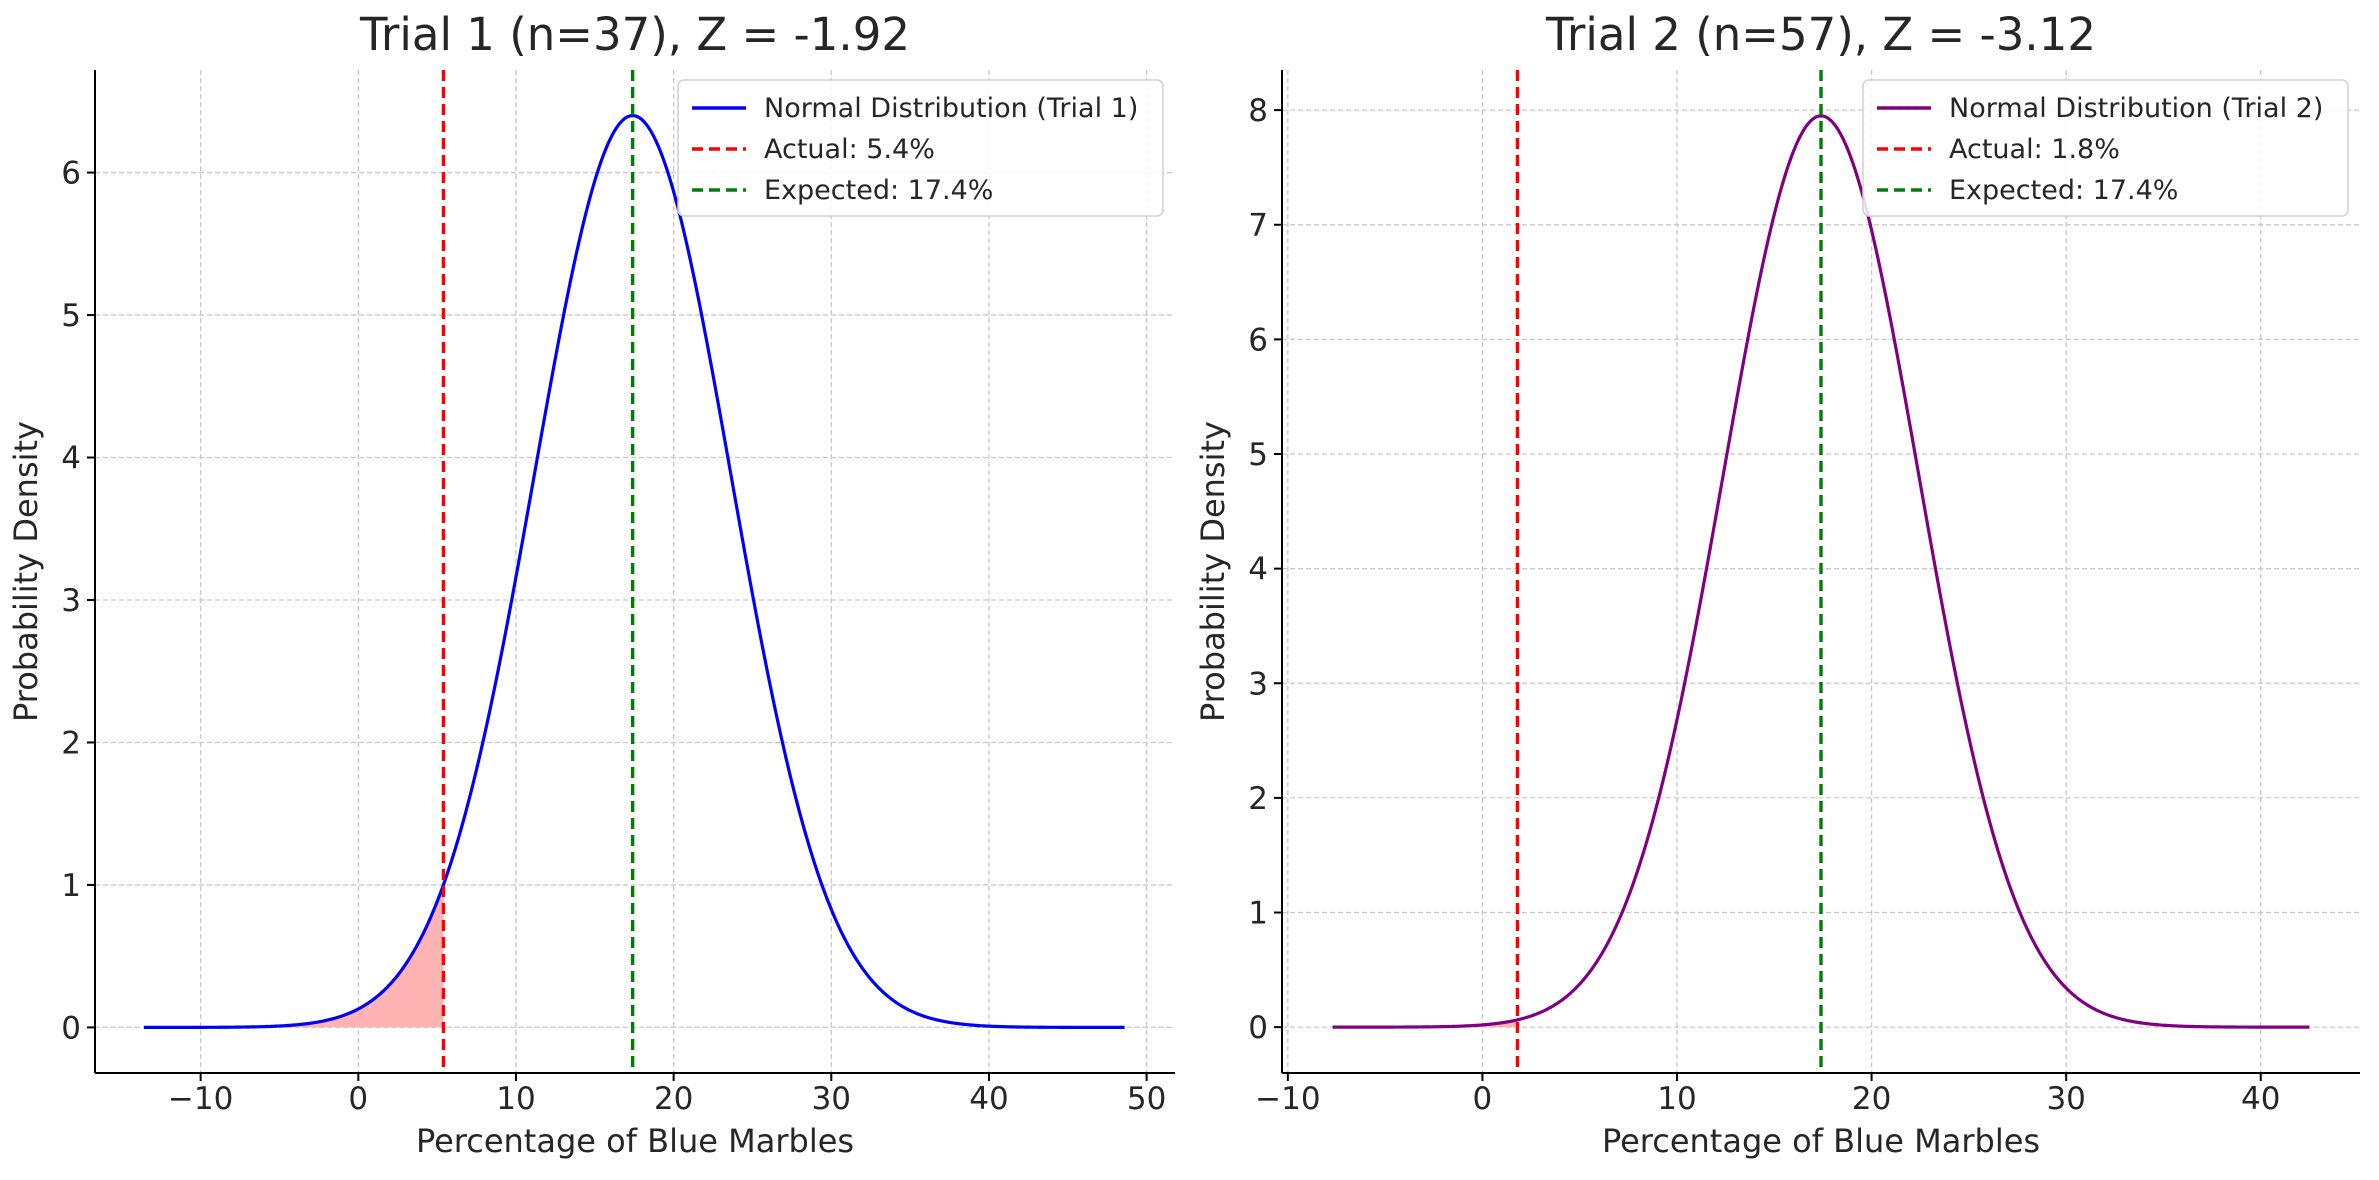 This screenshot has width=2379, height=1180. I want to click on chart-title: Trial 2 (n=57), Z = -3.12, so click(1820, 34).